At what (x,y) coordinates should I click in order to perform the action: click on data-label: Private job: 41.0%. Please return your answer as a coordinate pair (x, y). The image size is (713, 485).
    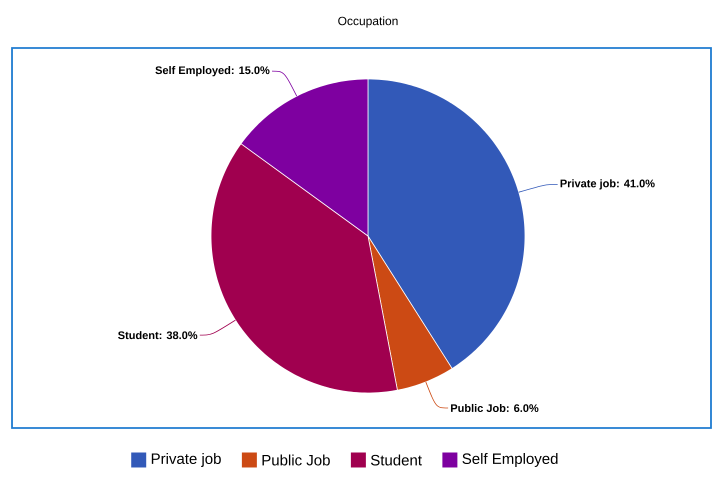
    Looking at the image, I should click on (607, 184).